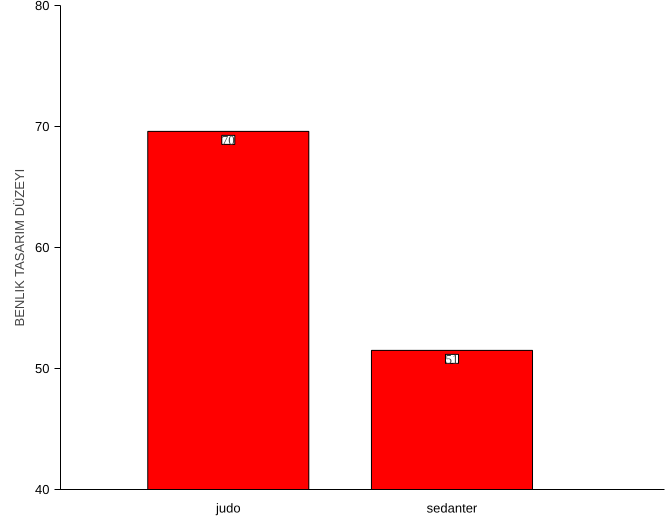  What do you see at coordinates (42, 368) in the screenshot?
I see `y-tick-label: 50` at bounding box center [42, 368].